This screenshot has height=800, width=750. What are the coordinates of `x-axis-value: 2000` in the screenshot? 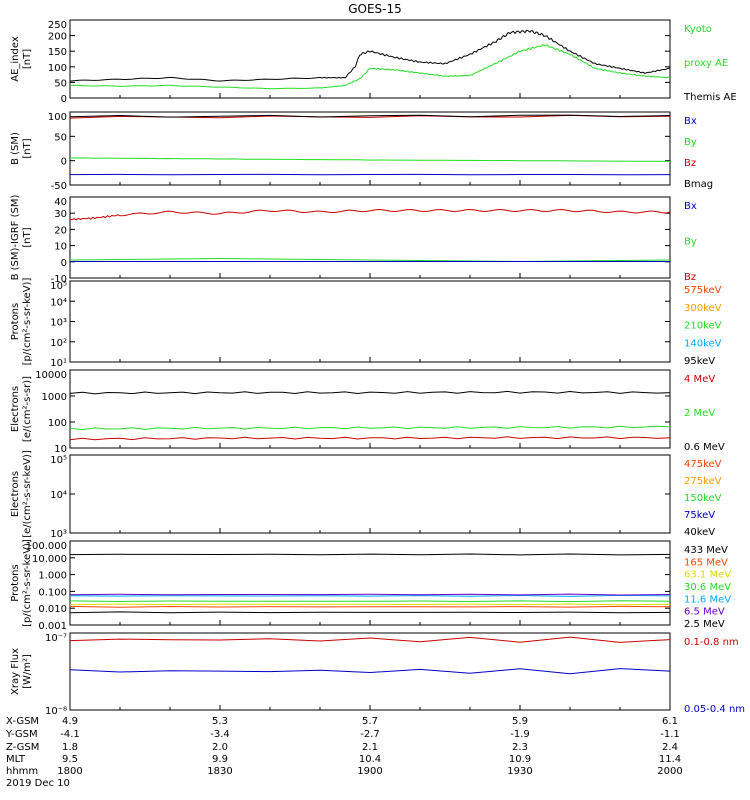 It's located at (669, 771).